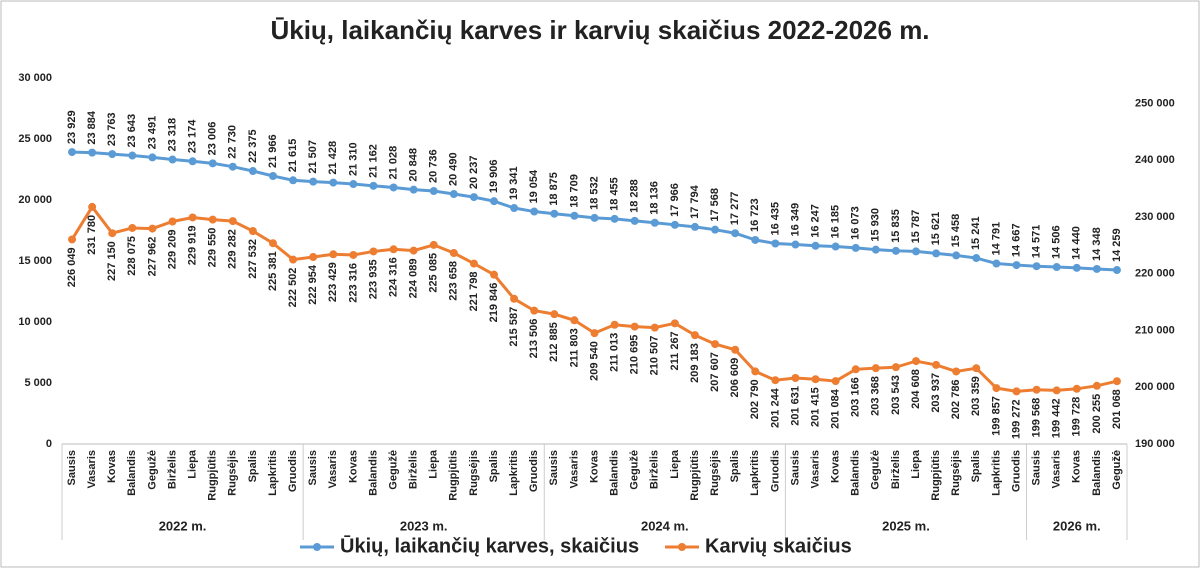 The image size is (1200, 568). I want to click on data-label: 23 763, so click(112, 129).